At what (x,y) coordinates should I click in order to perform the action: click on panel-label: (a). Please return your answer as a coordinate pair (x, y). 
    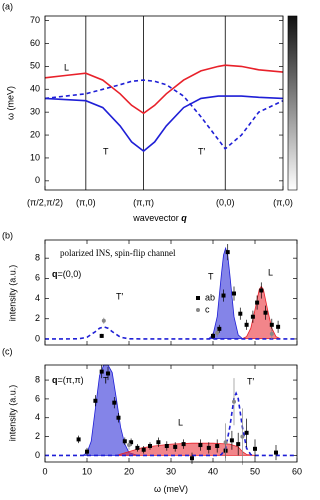
    Looking at the image, I should click on (7, 6).